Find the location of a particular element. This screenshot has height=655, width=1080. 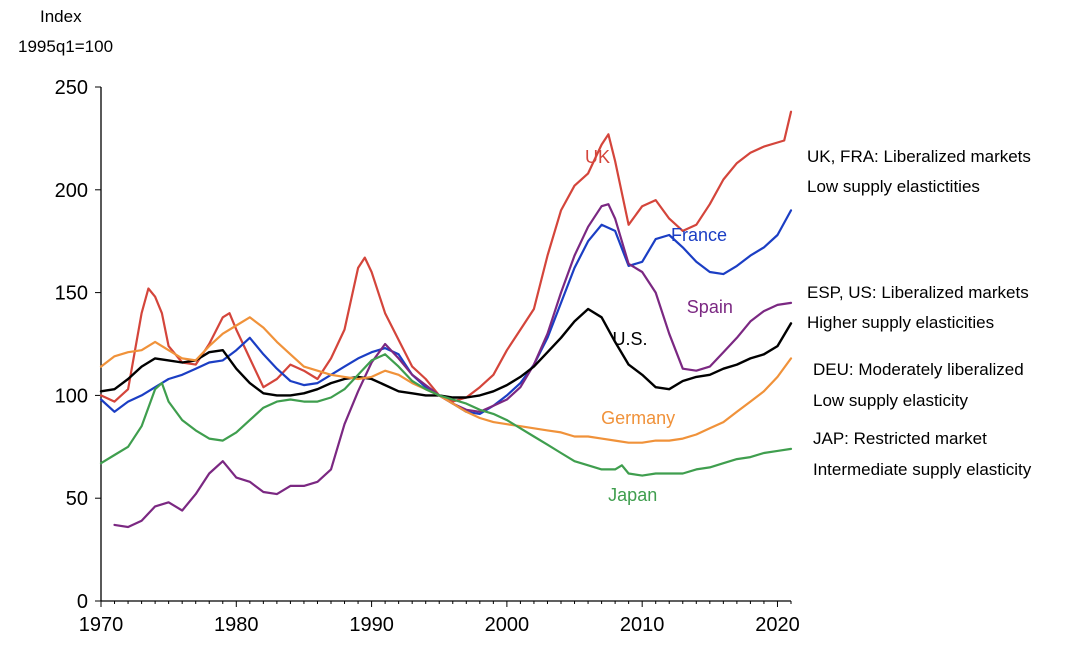

annotation-deu-line2: Low supply elasticity is located at coordinates (890, 400).